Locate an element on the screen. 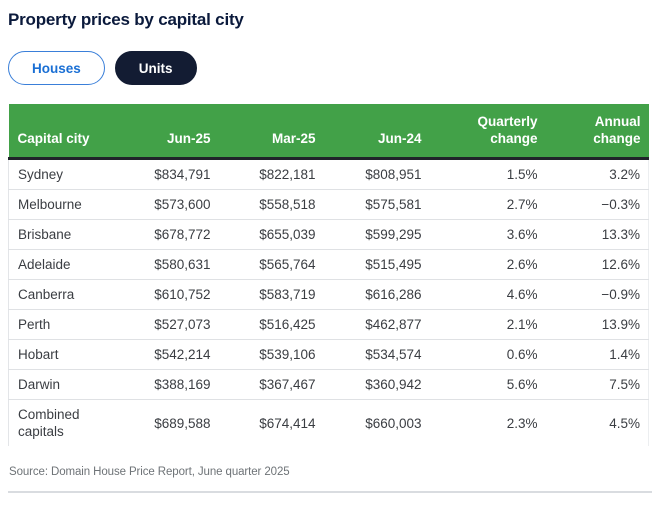 The width and height of the screenshot is (660, 505). cell-annual: −0.9% is located at coordinates (597, 294).